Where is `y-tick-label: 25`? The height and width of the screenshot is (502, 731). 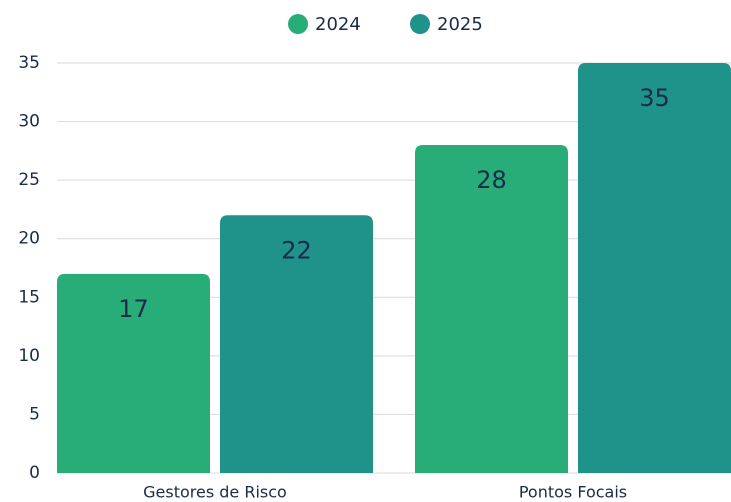 y-tick-label: 25 is located at coordinates (29, 180).